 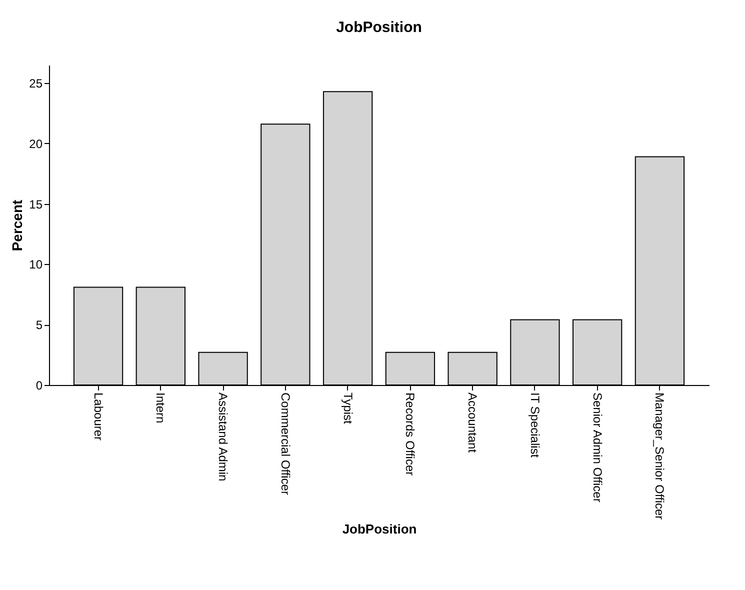 I want to click on y-tick-label: 25, so click(x=36, y=83).